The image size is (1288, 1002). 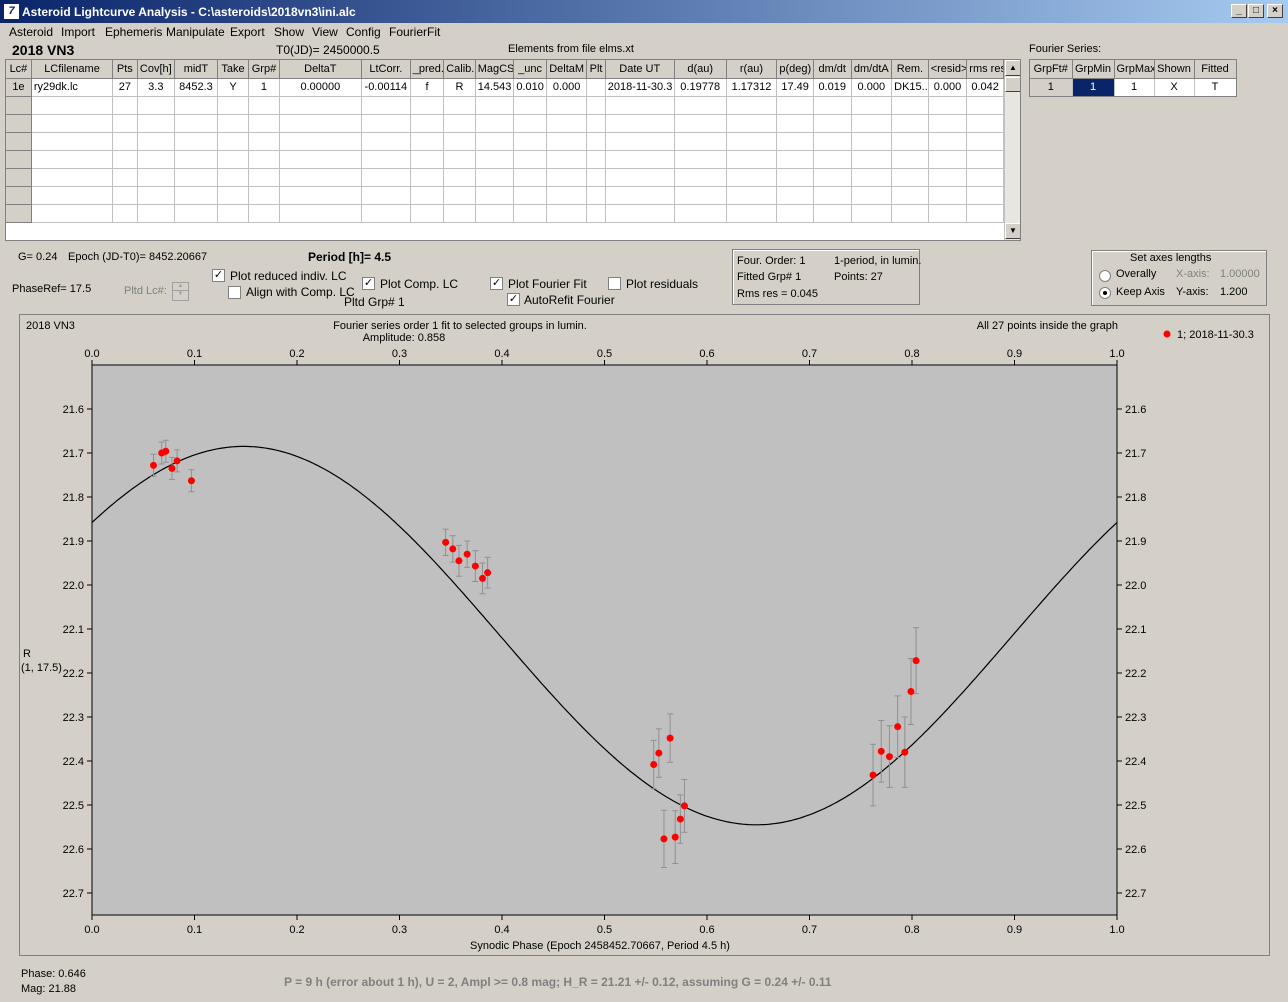 What do you see at coordinates (156, 87) in the screenshot?
I see `table-cell: 3.3` at bounding box center [156, 87].